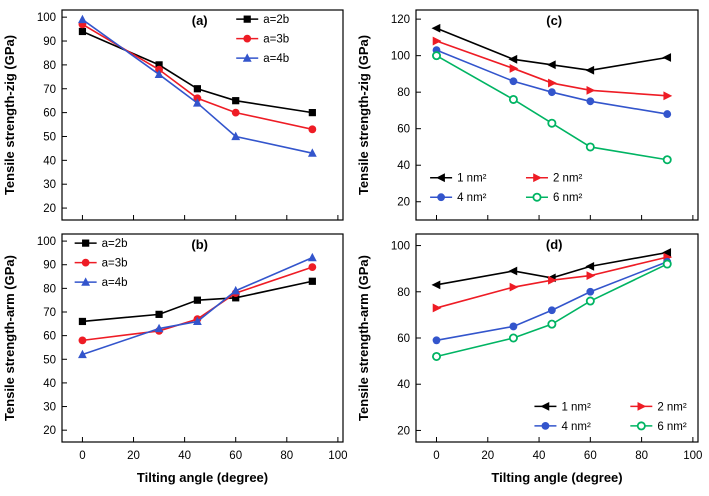  I want to click on panel-label: (b), so click(199, 244).